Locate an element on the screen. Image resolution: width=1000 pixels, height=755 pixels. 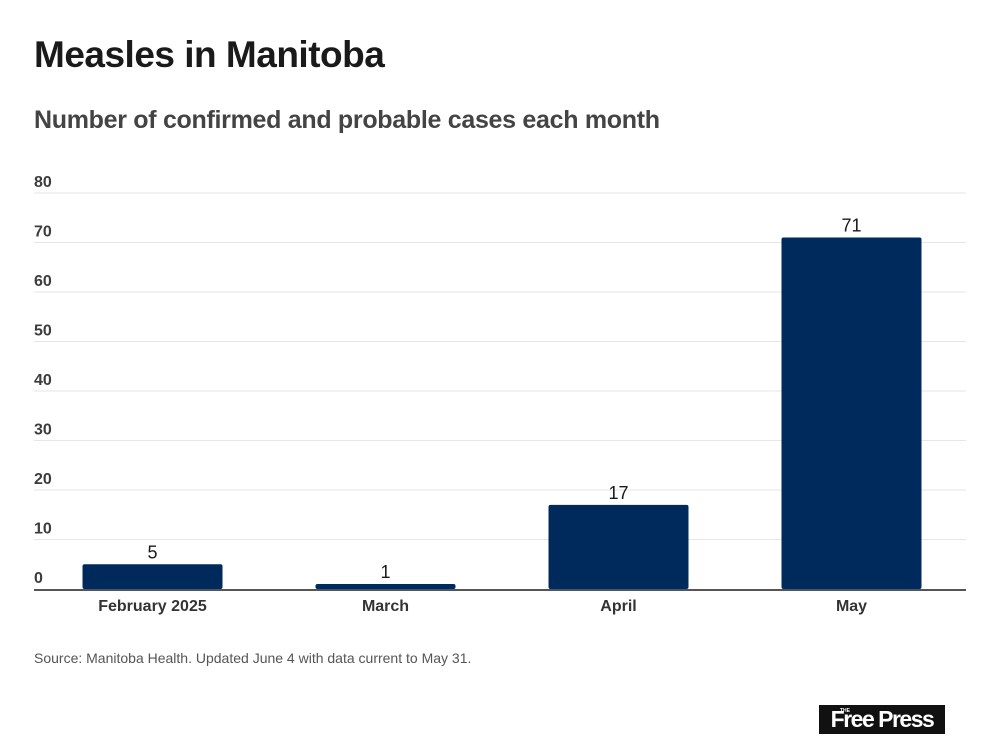
y-tick-label: 10 is located at coordinates (43, 529).